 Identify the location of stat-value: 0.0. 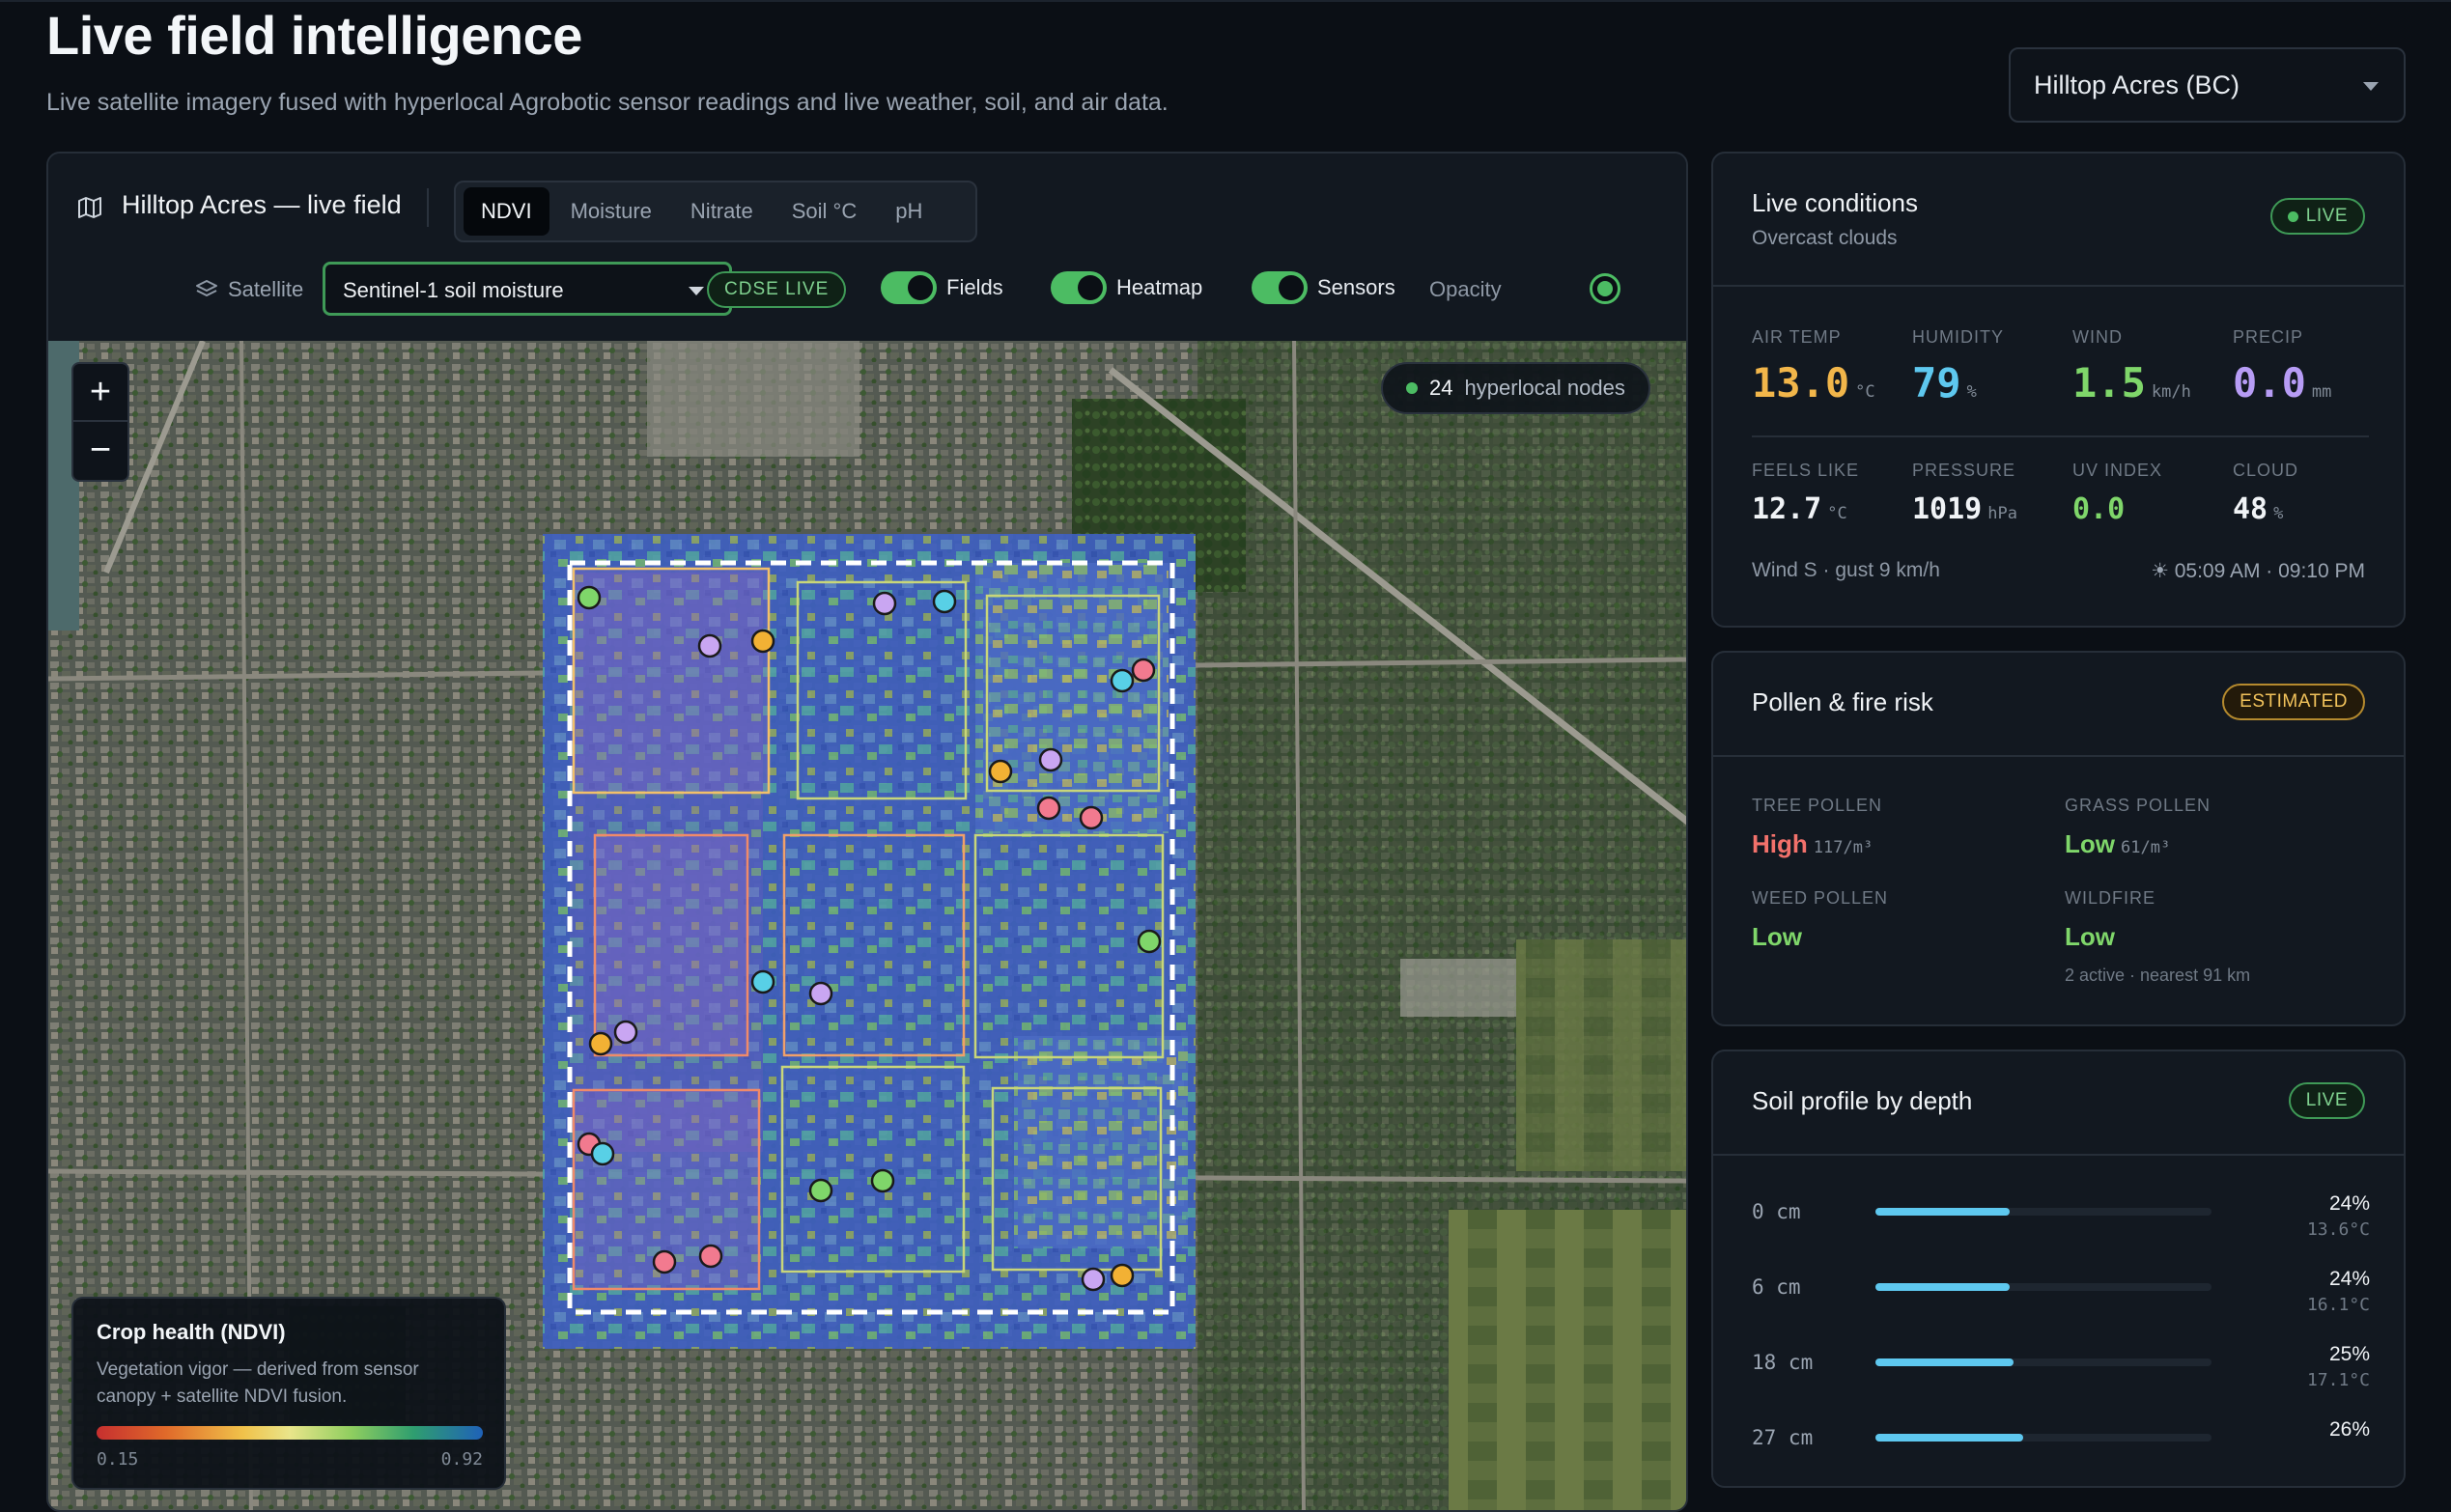
(2117, 509).